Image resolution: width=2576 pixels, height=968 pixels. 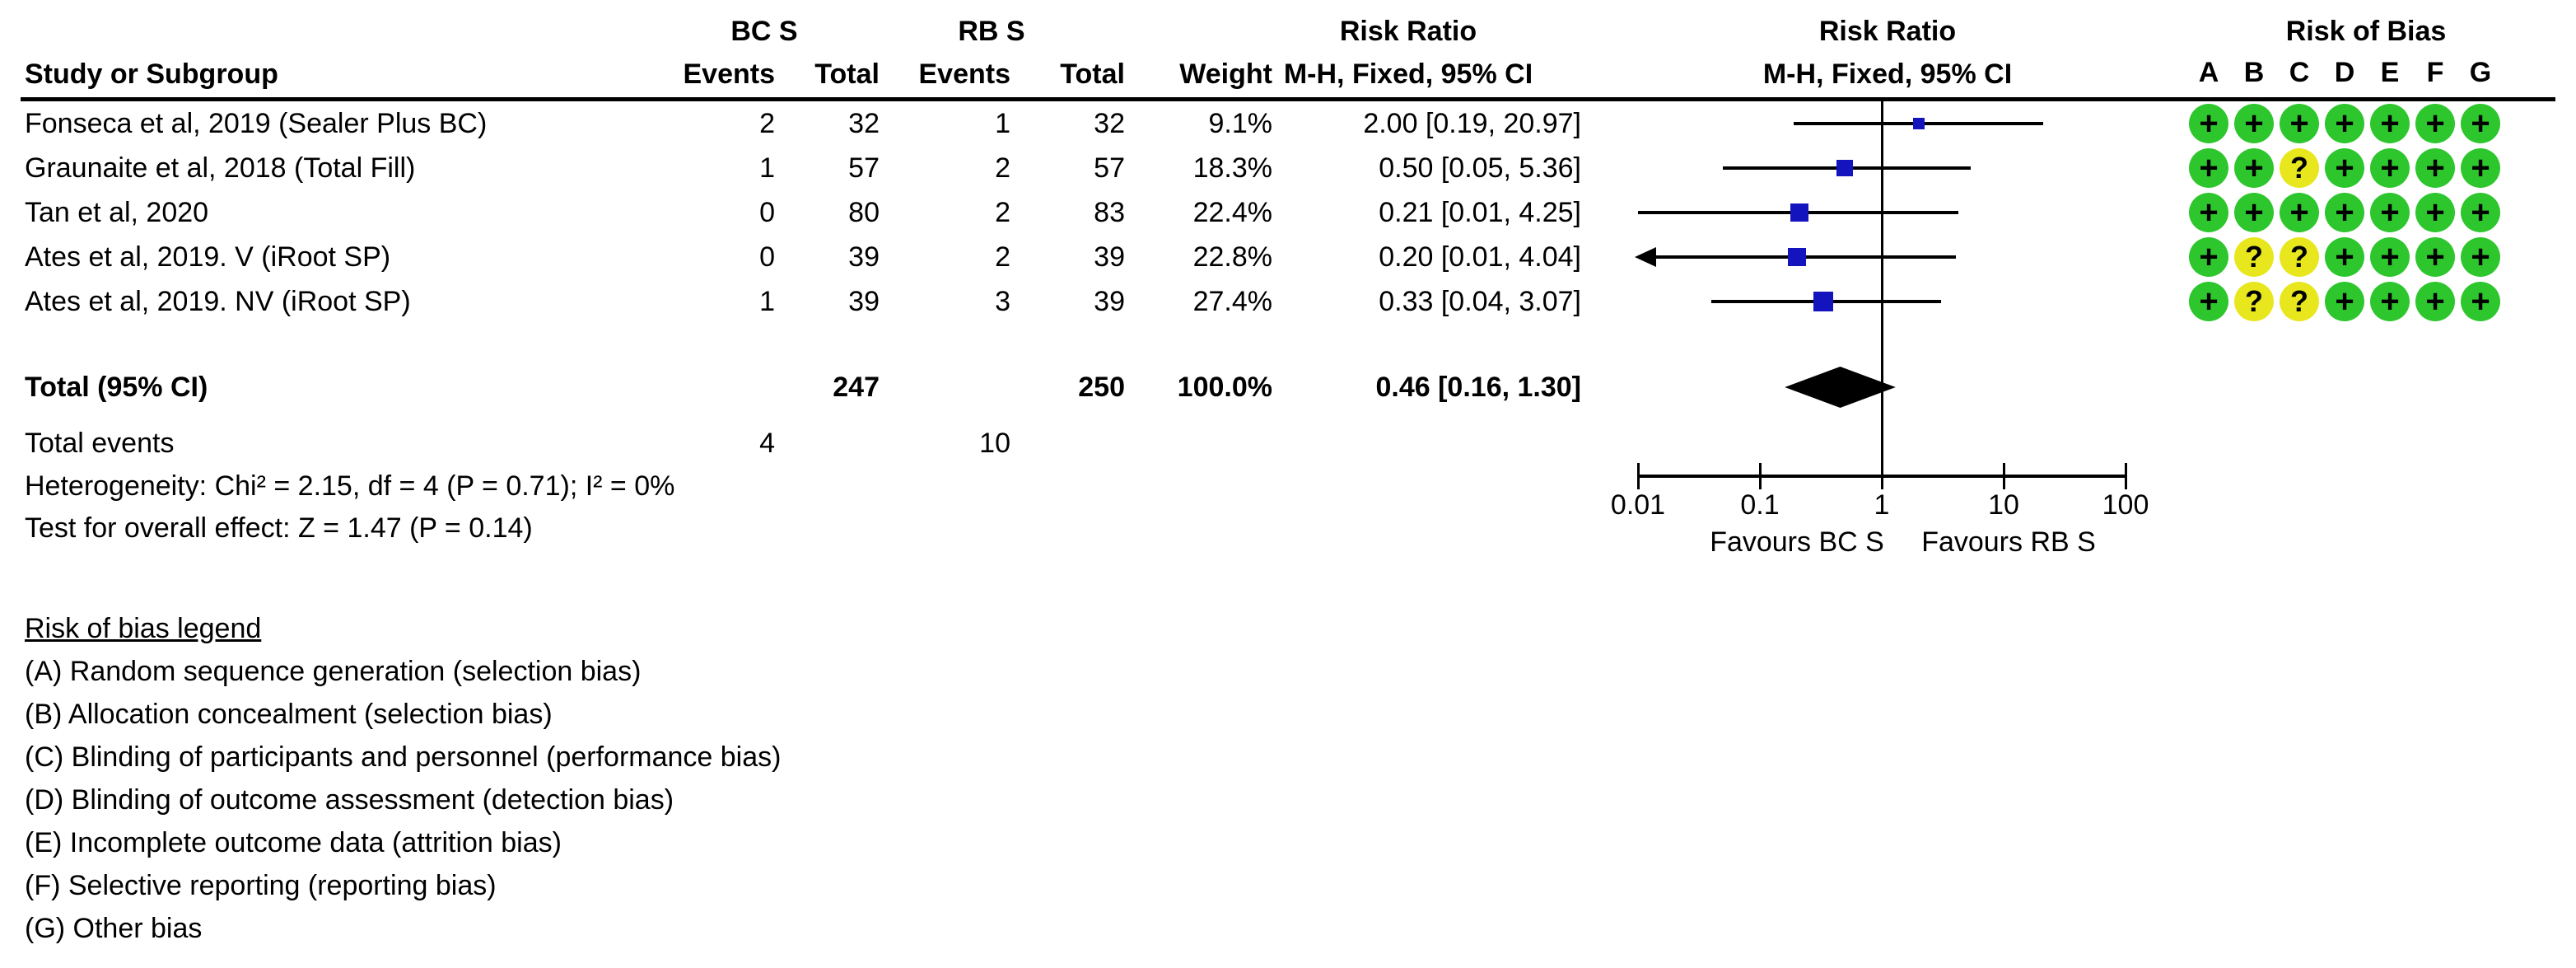 I want to click on rb-total-value: 32, so click(x=1109, y=123).